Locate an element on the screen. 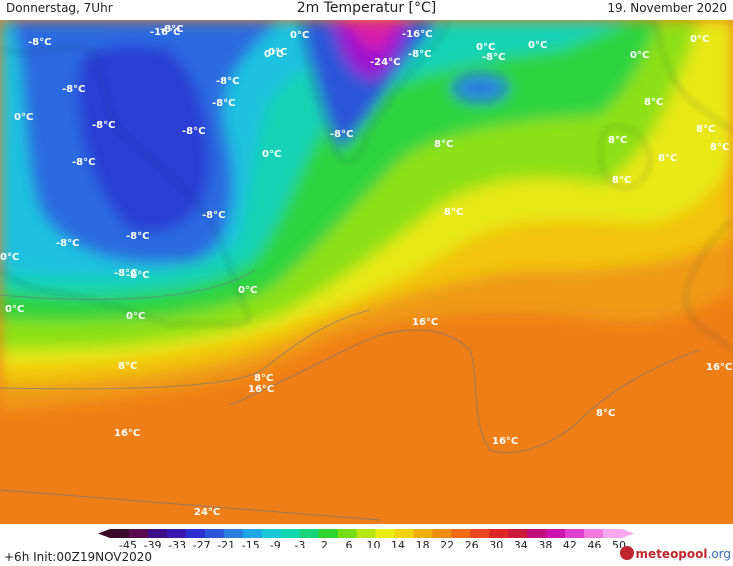  colorbar-min-arrow is located at coordinates (104, 533).